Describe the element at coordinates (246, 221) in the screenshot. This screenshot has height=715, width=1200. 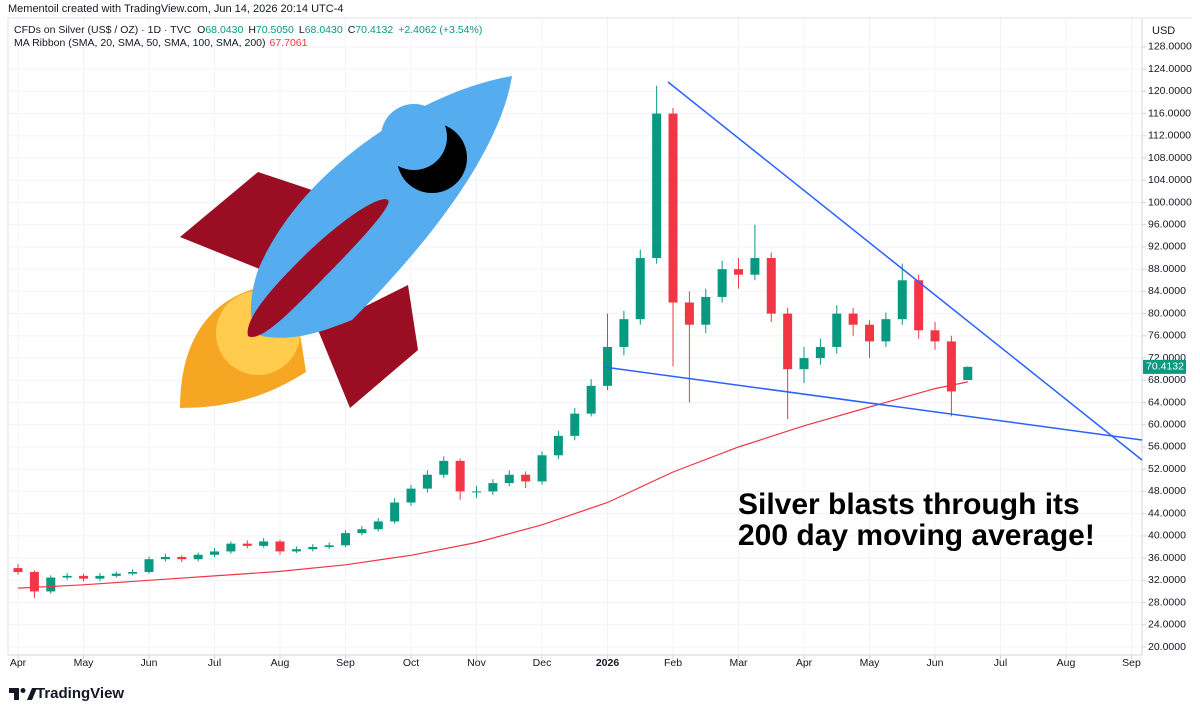
I see `rocket-fin-left` at that location.